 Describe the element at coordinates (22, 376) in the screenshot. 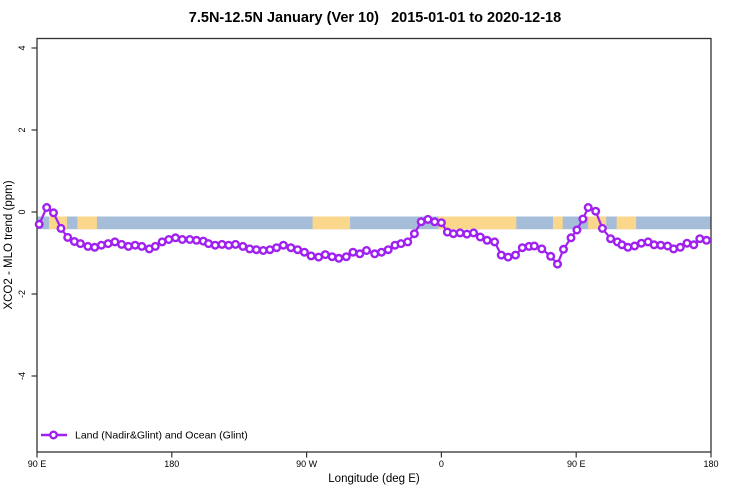

I see `y-tick-label: -4` at that location.